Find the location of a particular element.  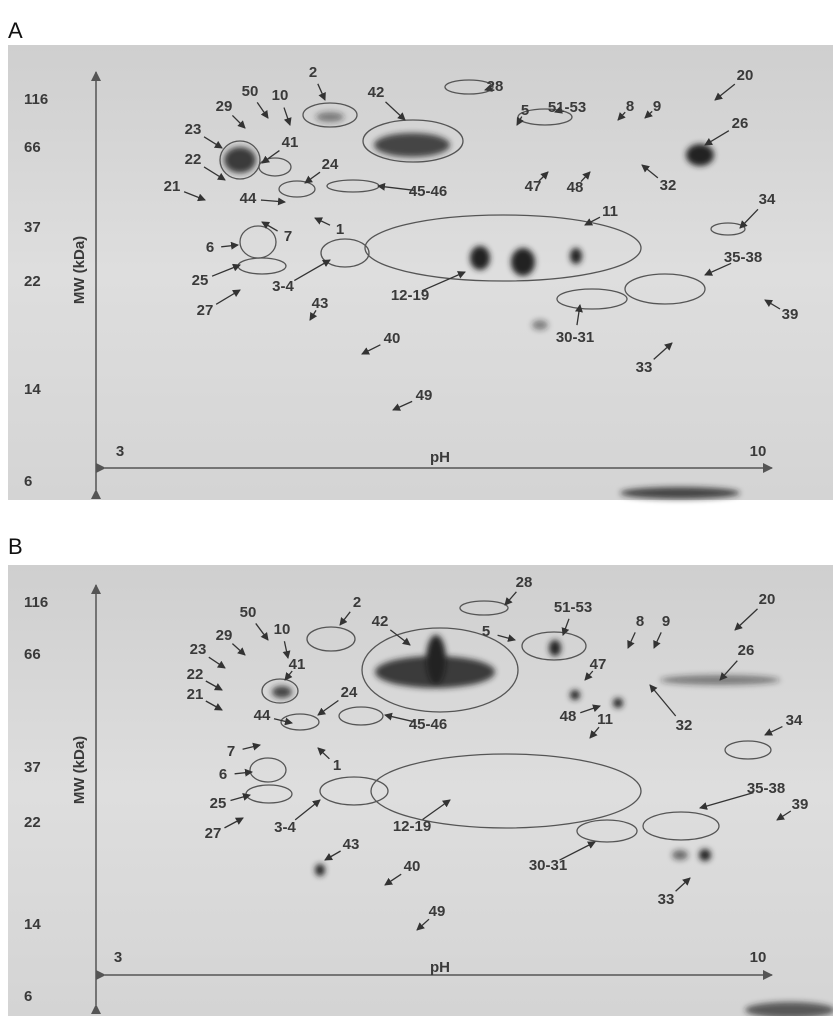

spot-label: 25 is located at coordinates (200, 280).